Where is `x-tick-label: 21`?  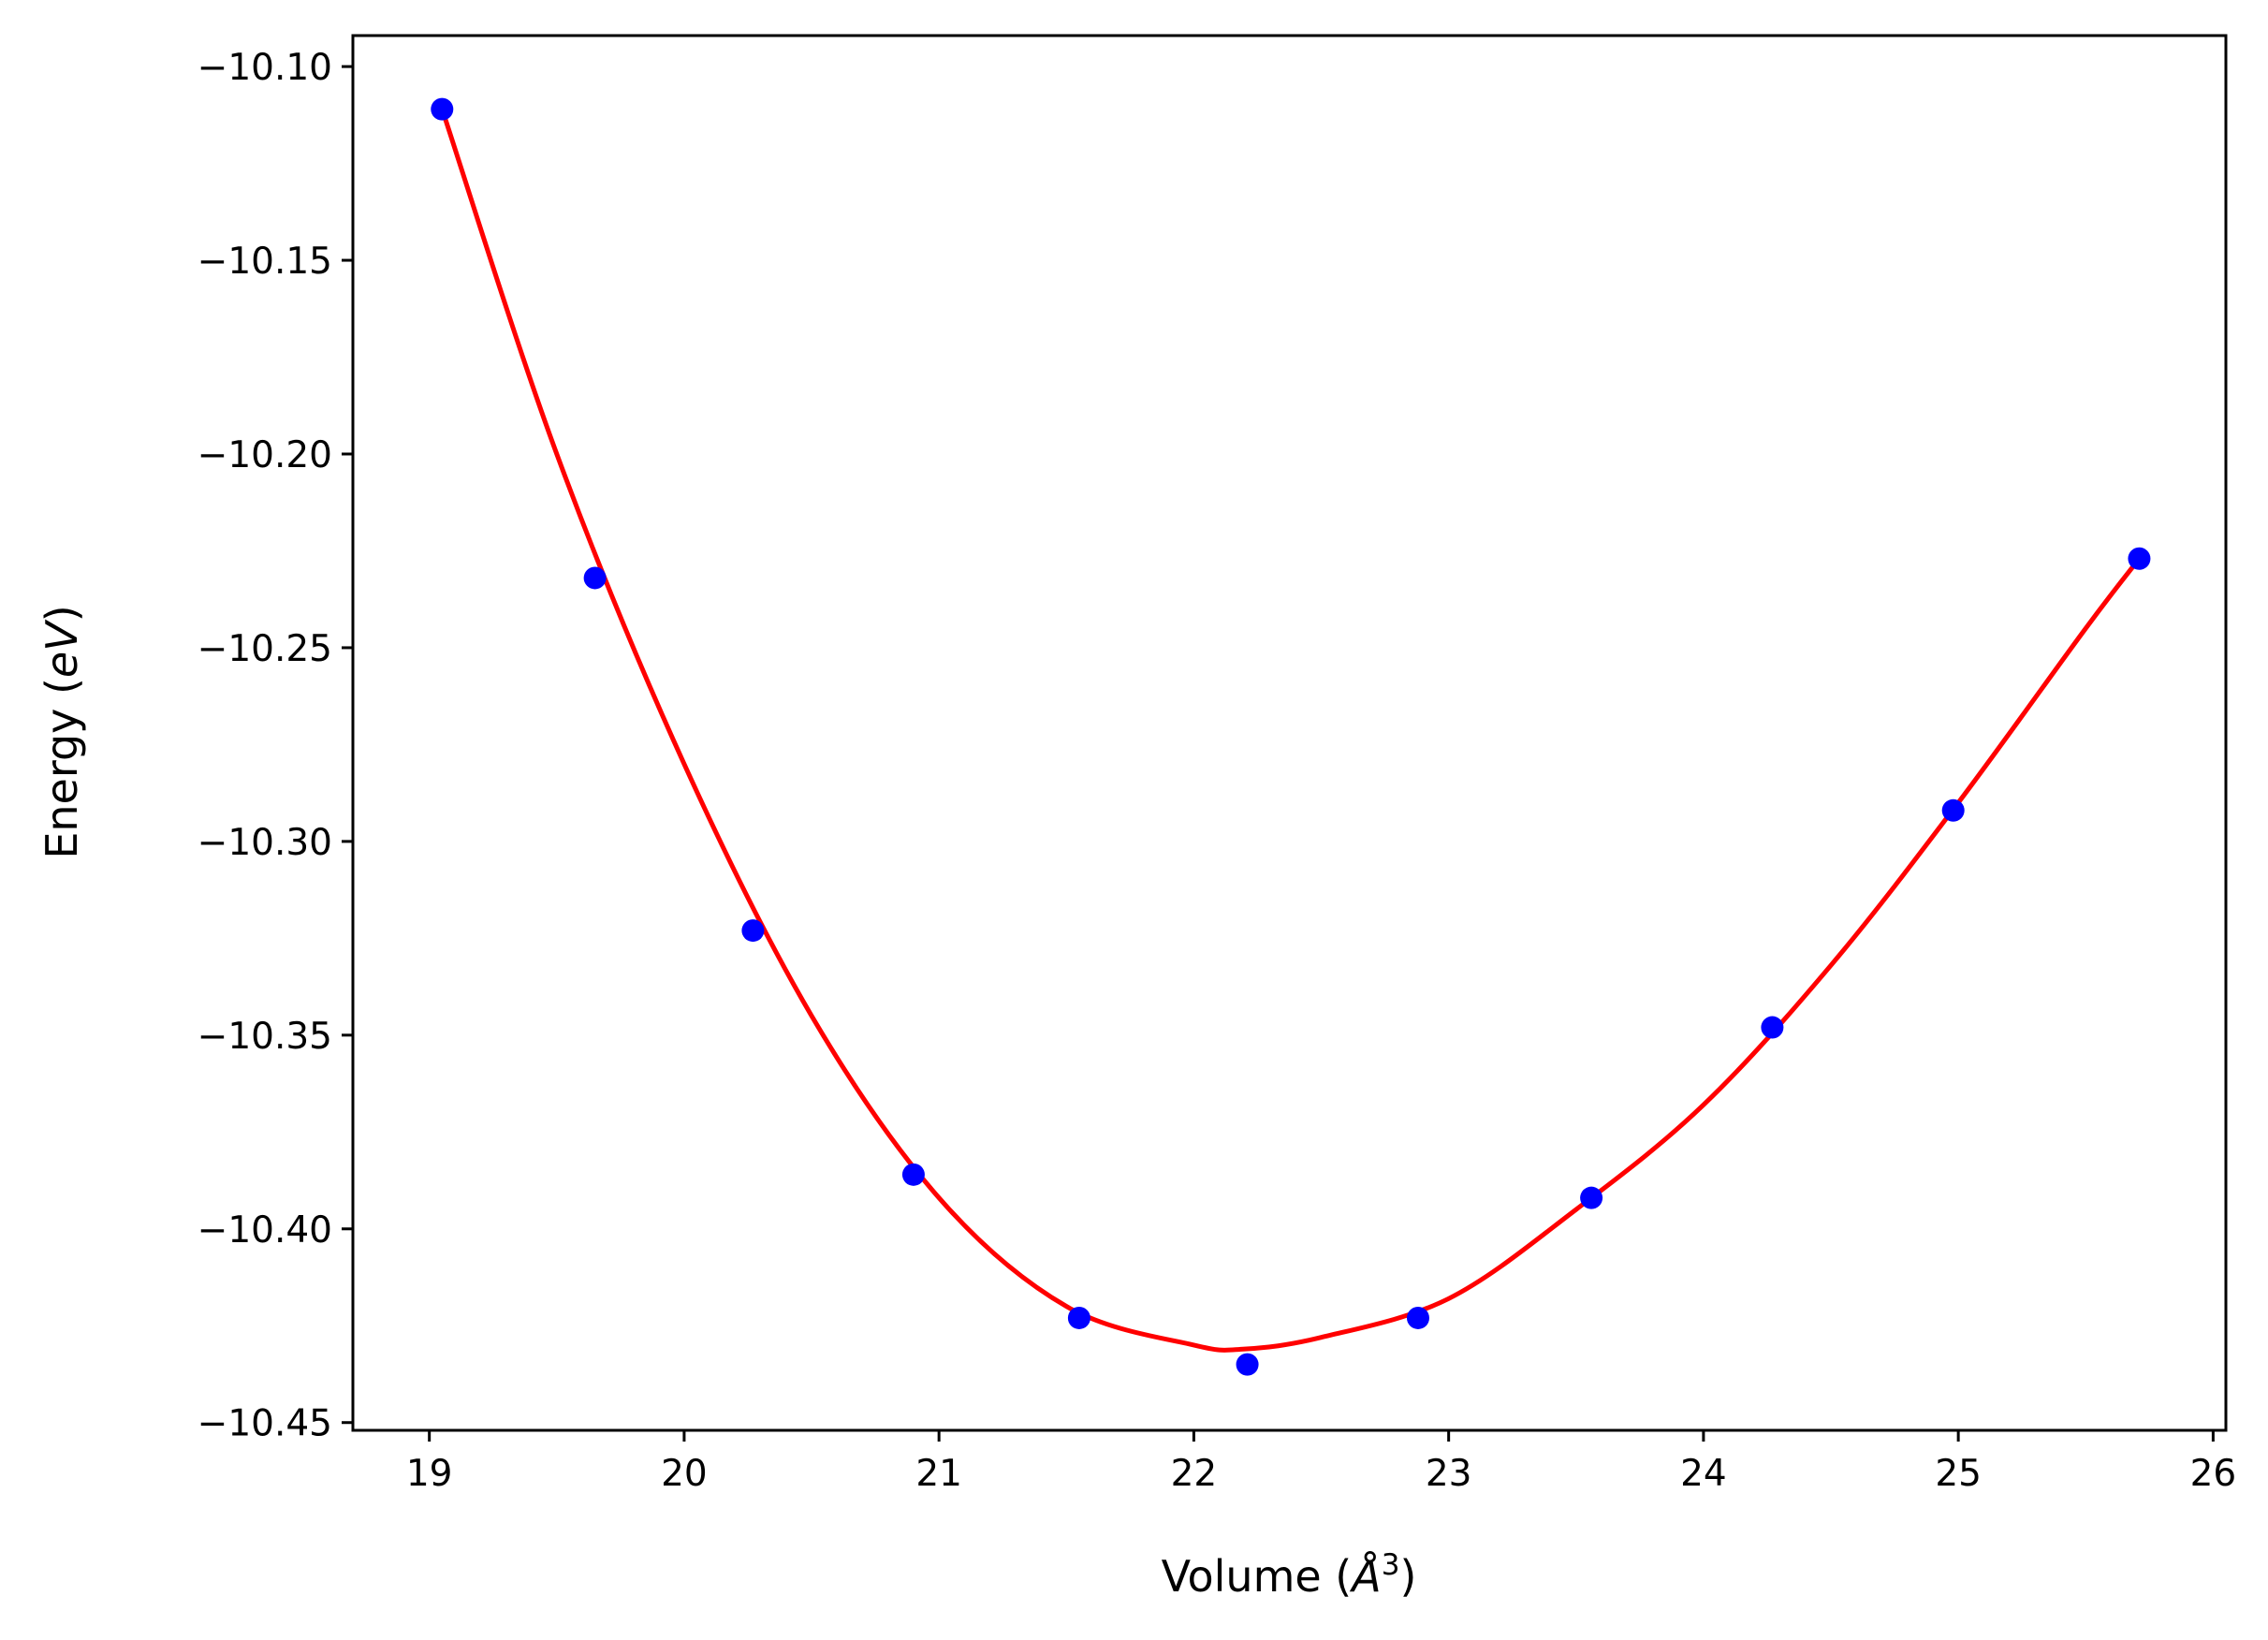 x-tick-label: 21 is located at coordinates (938, 1474).